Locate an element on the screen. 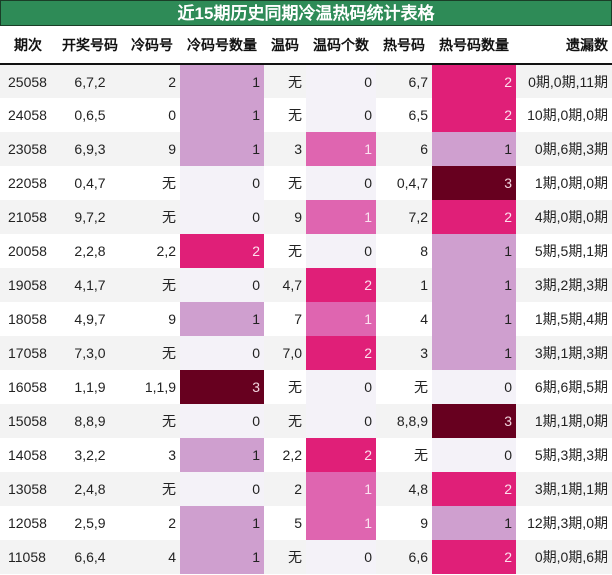  period-cell: 11058 is located at coordinates (28, 557).